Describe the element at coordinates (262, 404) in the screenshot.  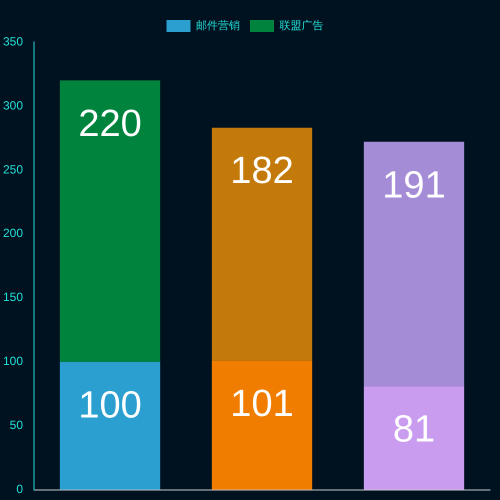
I see `data-label: 101` at that location.